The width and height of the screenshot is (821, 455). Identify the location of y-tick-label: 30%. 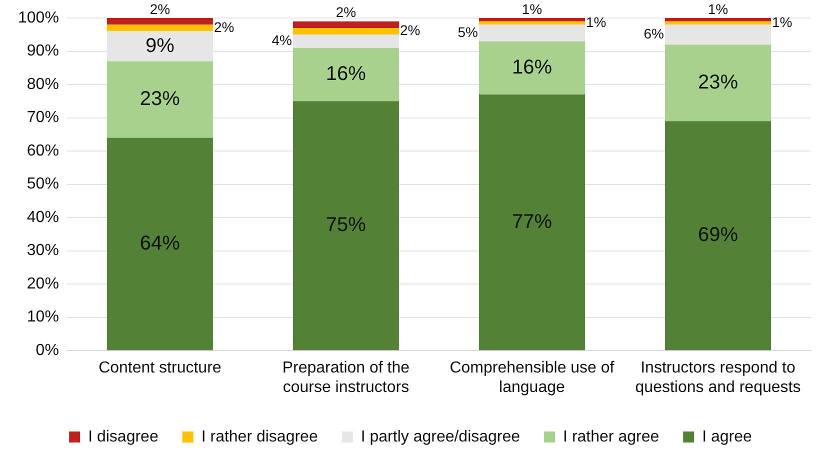
(42, 251).